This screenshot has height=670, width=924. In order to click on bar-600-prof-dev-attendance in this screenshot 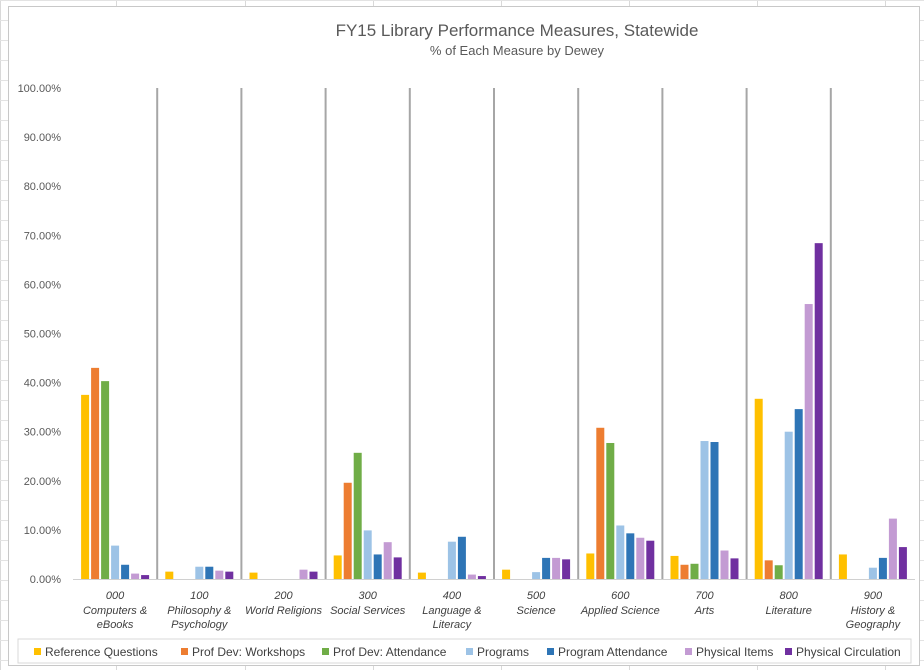, I will do `click(610, 510)`.